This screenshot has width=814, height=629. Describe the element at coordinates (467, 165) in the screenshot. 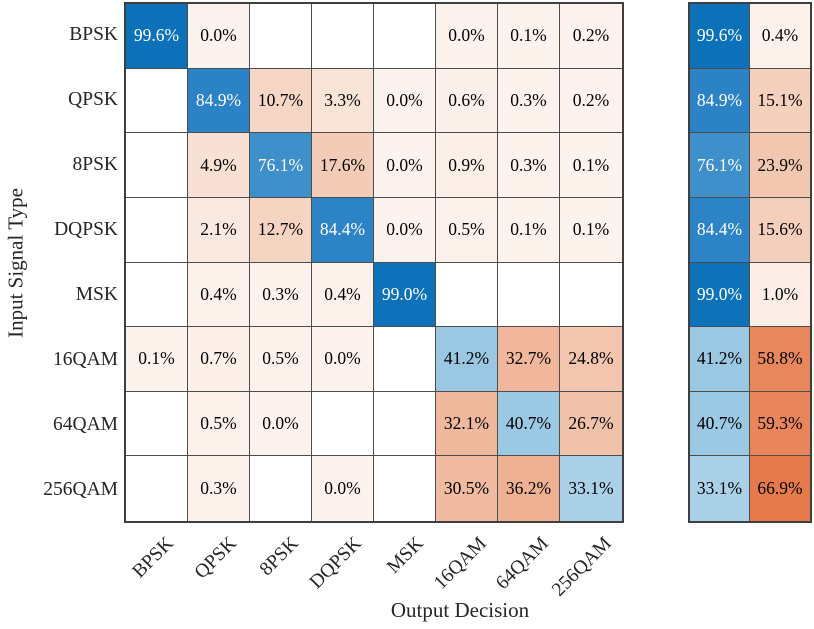

I see `matrix-cell: 0.9%` at that location.